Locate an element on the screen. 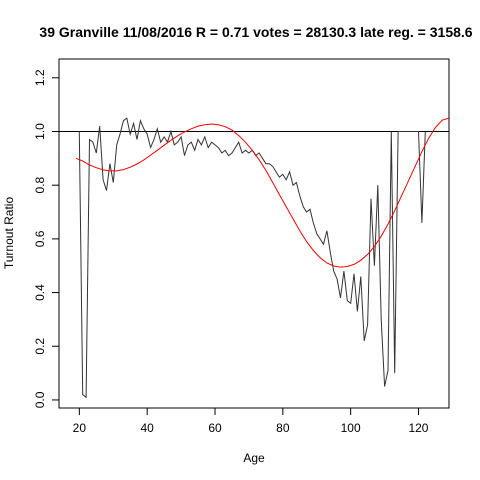 This screenshot has height=480, width=480. x-tick-label: 80 is located at coordinates (283, 428).